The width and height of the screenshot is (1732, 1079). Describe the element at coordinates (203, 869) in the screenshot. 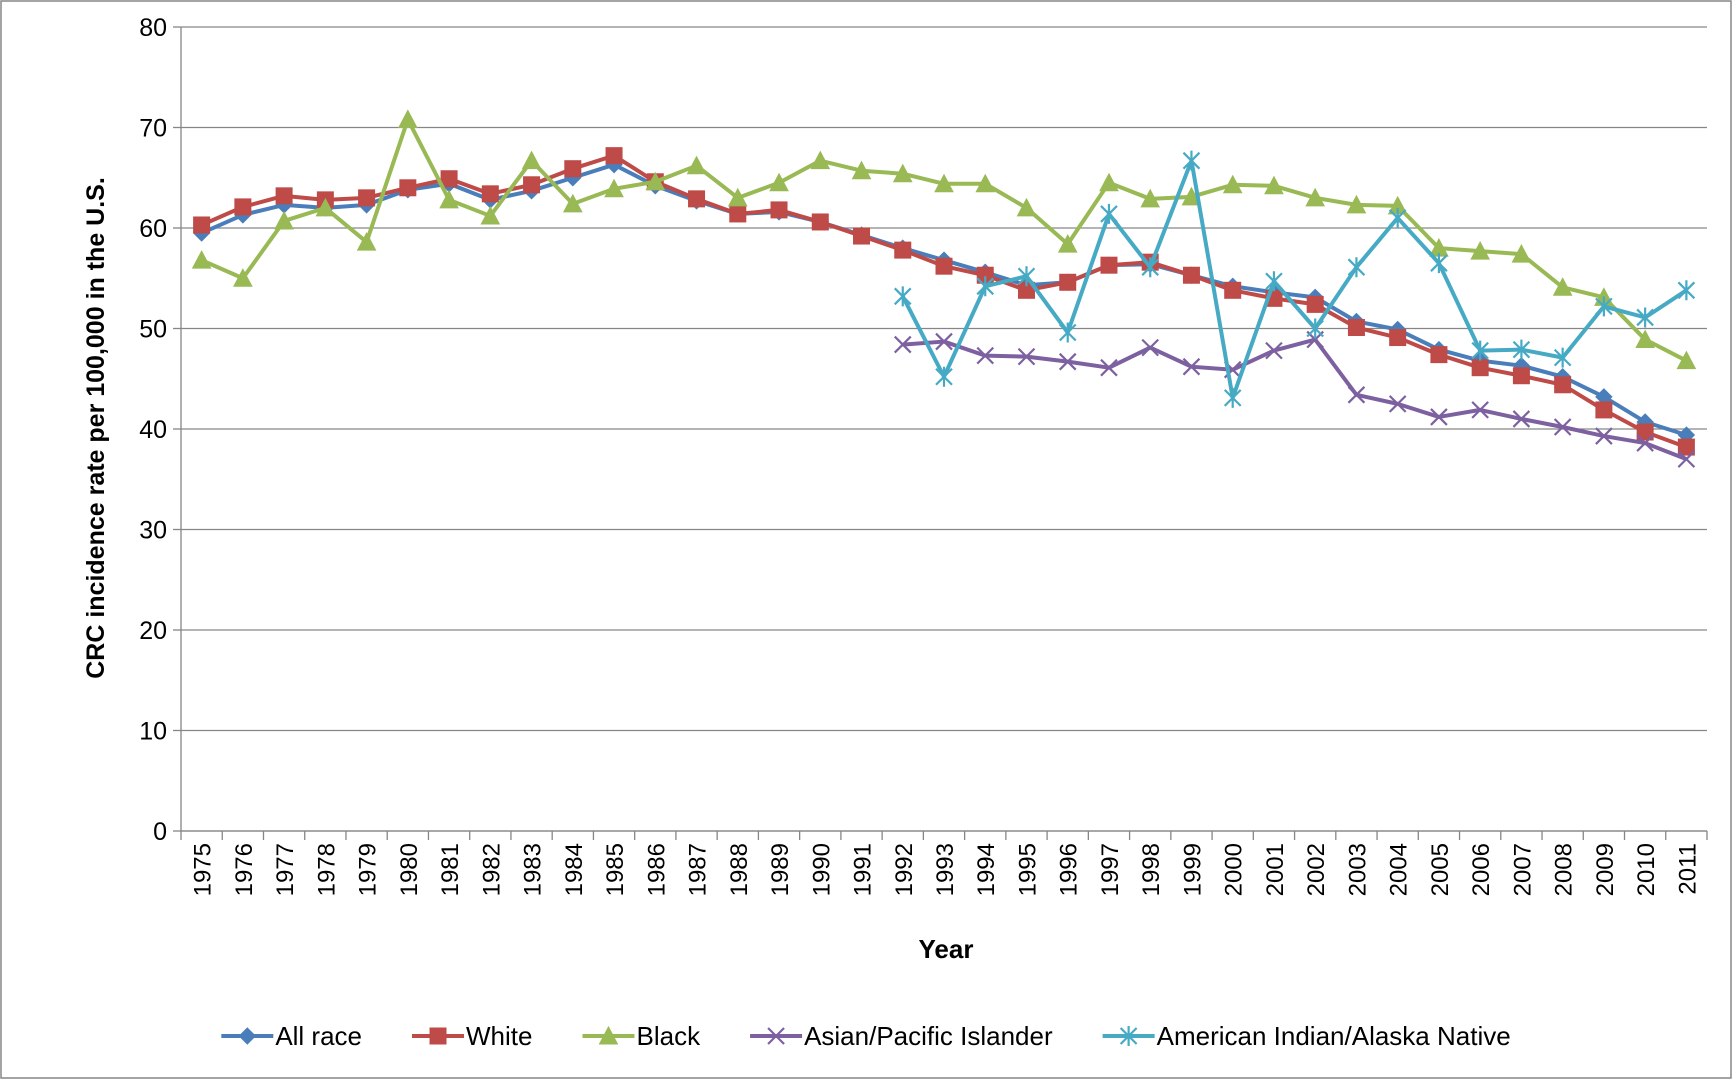

I see `x-tick-label: 1975` at that location.